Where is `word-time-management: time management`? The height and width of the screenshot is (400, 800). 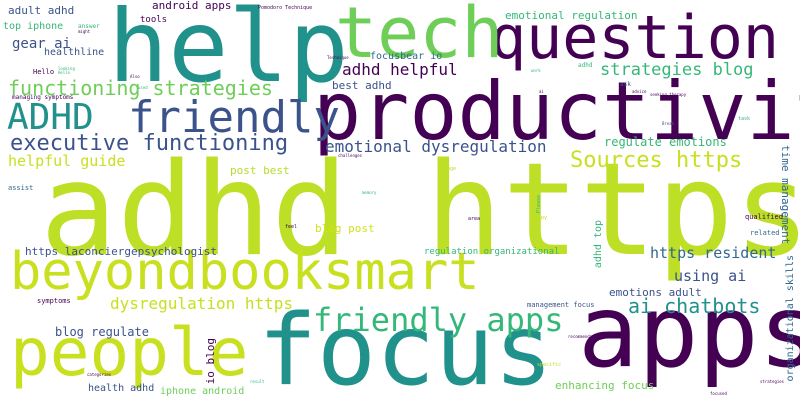
word-time-management: time management is located at coordinates (785, 195).